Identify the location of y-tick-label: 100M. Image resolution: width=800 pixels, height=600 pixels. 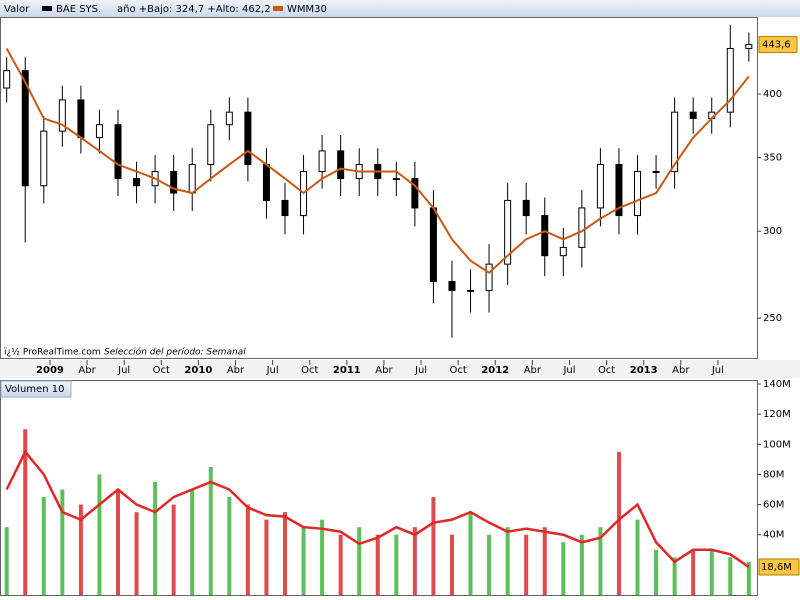
(777, 444).